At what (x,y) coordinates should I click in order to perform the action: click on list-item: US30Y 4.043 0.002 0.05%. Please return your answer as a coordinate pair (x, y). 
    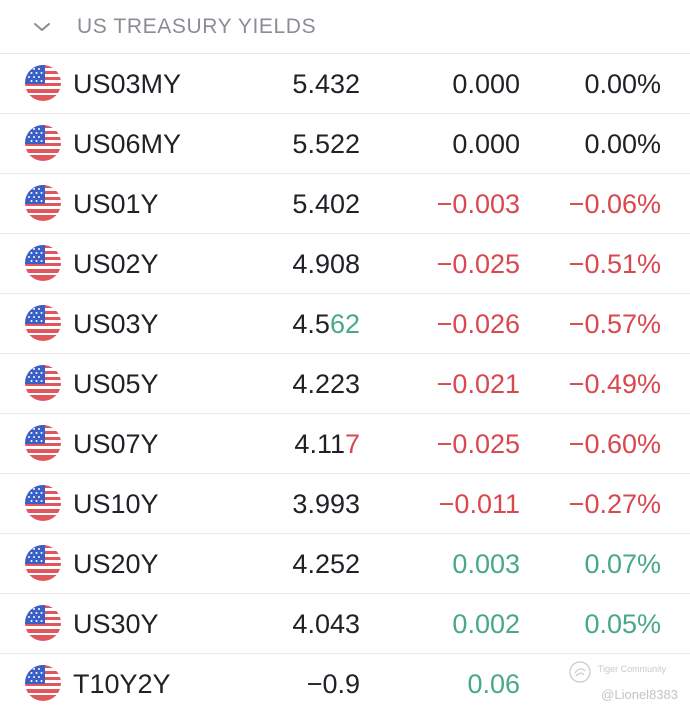
    Looking at the image, I should click on (345, 624).